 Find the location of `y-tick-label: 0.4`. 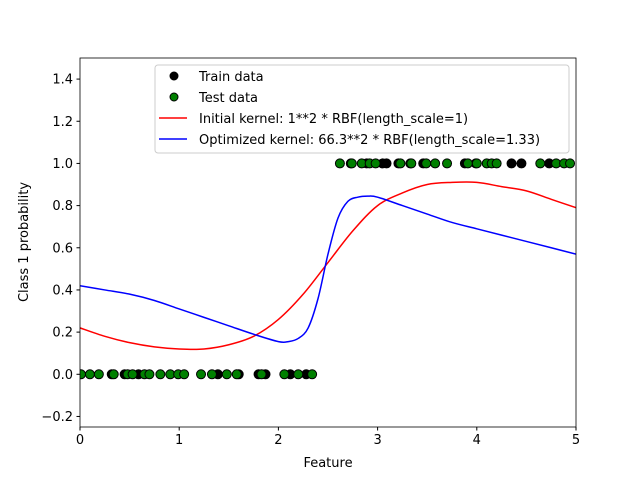

y-tick-label: 0.4 is located at coordinates (62, 290).